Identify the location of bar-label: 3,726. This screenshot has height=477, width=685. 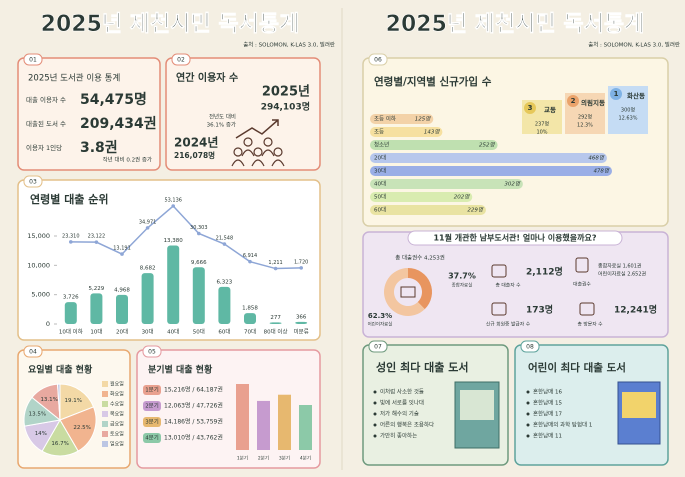
(71, 298).